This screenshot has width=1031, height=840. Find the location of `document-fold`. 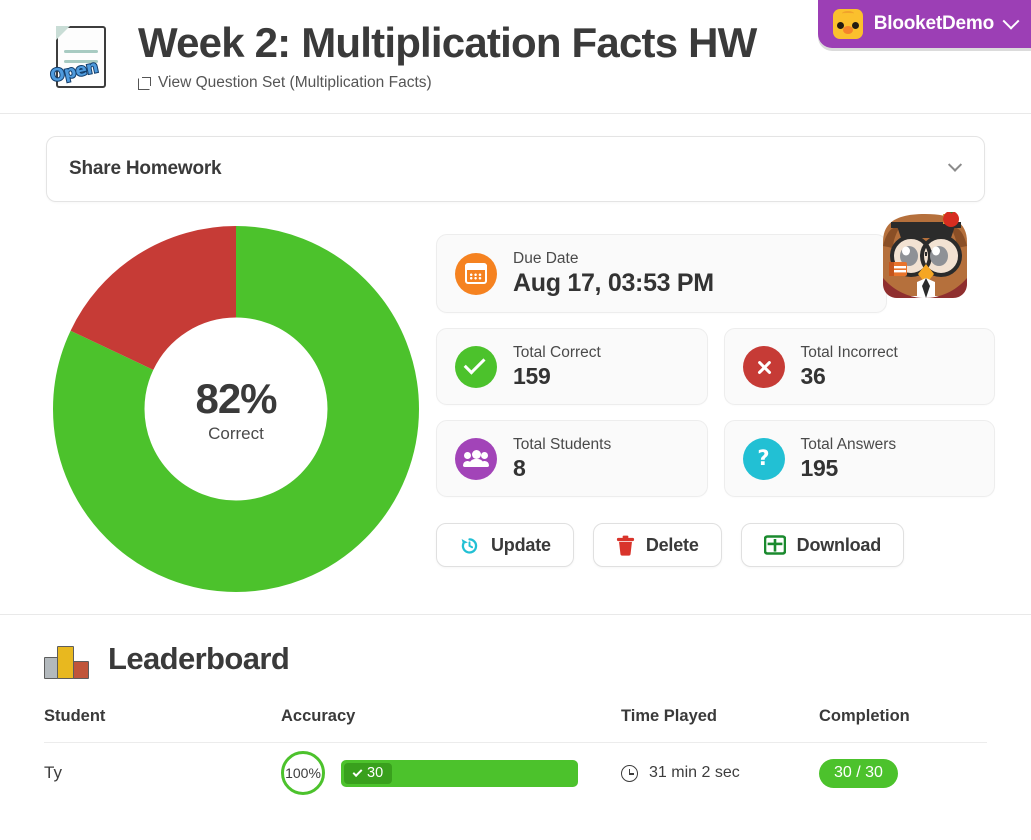

document-fold is located at coordinates (63, 32).